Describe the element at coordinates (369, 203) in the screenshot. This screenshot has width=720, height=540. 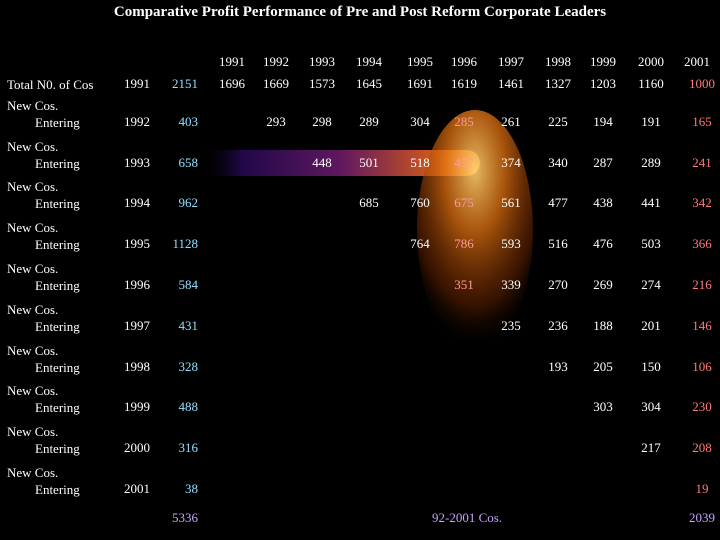
I see `table-cell: 685` at that location.